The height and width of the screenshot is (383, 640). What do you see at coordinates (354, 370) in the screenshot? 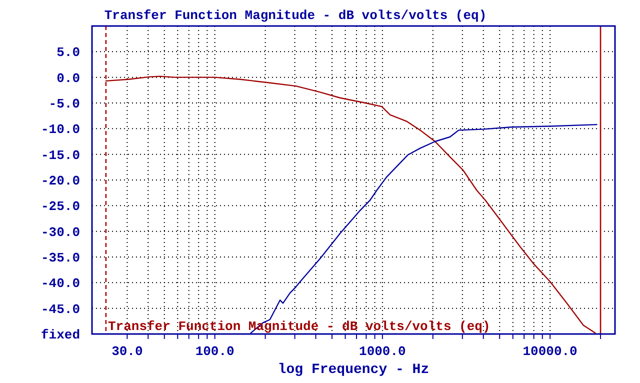
I see `x-axis-title: log Frequency - Hz` at bounding box center [354, 370].